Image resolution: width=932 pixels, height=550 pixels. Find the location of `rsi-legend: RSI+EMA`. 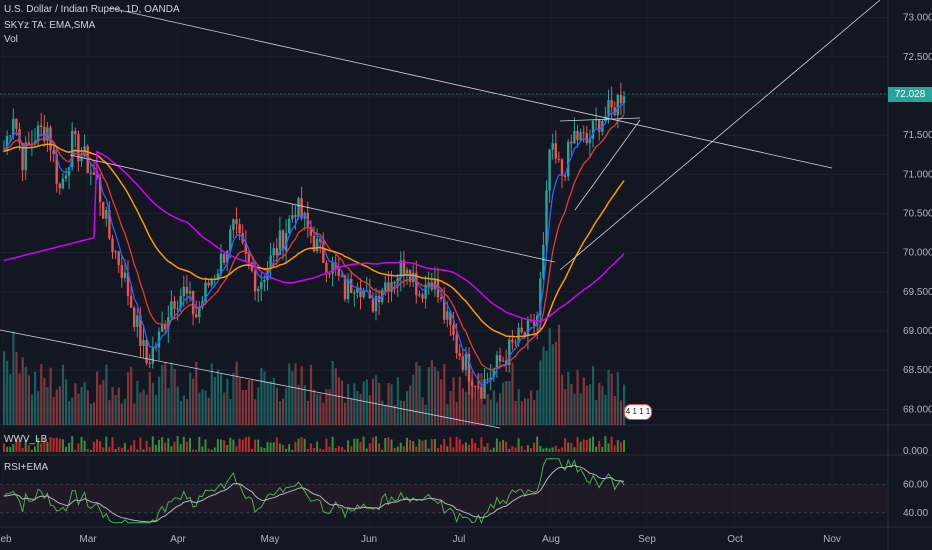

rsi-legend: RSI+EMA is located at coordinates (26, 467).